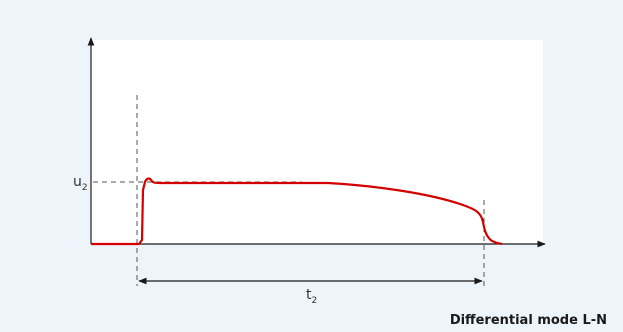 This screenshot has width=623, height=332. What do you see at coordinates (297, 211) in the screenshot?
I see `pulse-waveform` at bounding box center [297, 211].